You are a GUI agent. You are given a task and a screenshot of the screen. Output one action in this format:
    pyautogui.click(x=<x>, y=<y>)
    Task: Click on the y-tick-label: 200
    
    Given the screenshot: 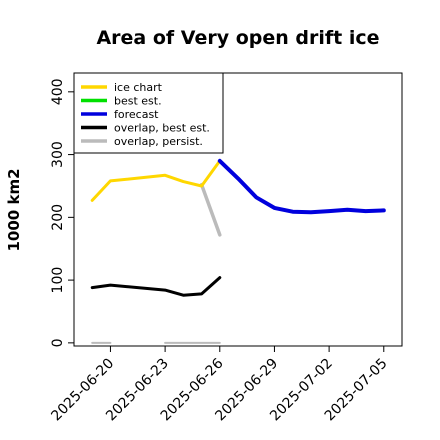 What is the action you would take?
    pyautogui.click(x=58, y=217)
    